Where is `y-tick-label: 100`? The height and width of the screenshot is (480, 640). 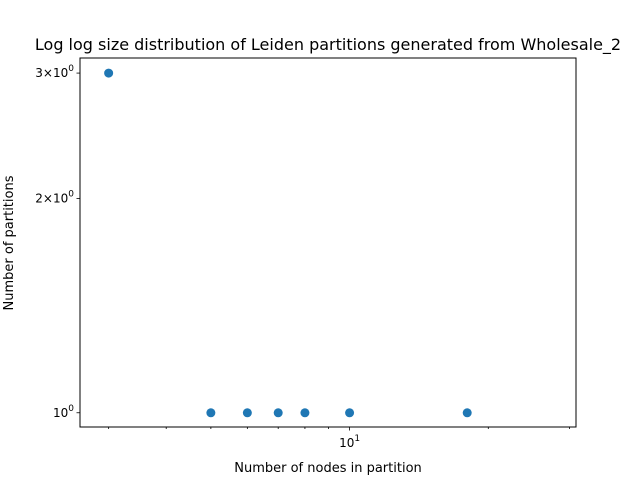
y-tick-label: 100 is located at coordinates (63, 412).